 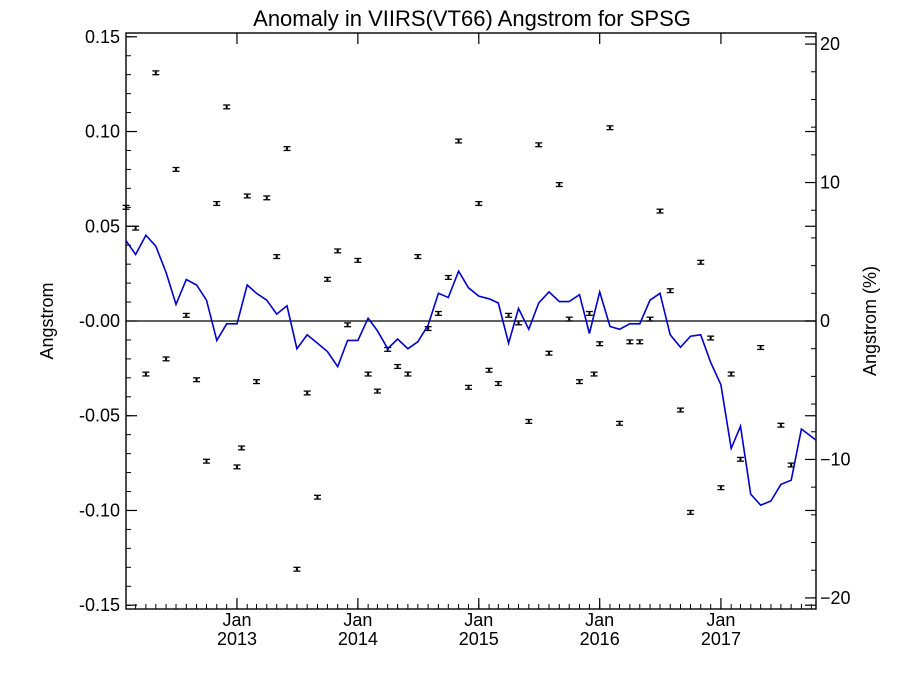 I want to click on y-tick-label: 0.15, so click(x=102, y=37).